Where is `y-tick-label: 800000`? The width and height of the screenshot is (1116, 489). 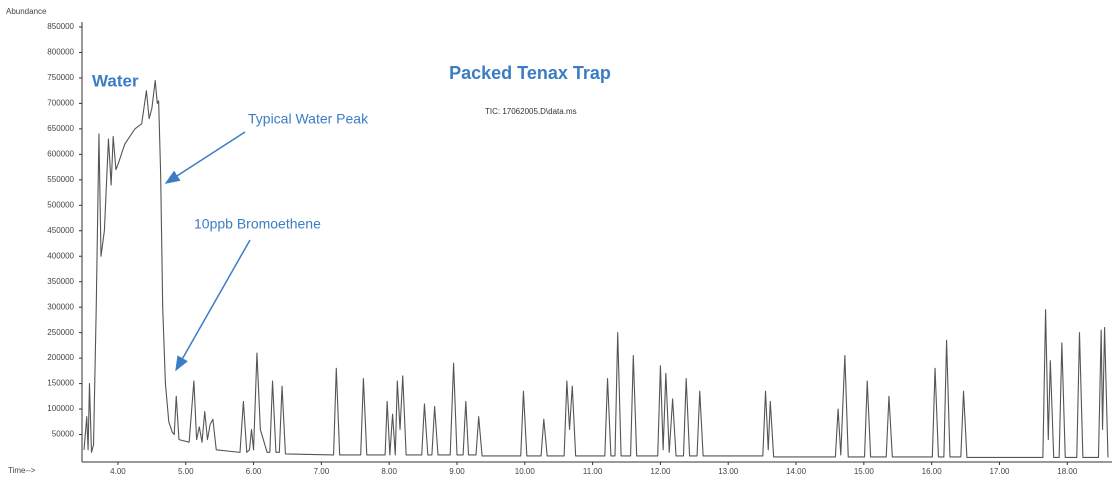
y-tick-label: 800000 is located at coordinates (60, 52).